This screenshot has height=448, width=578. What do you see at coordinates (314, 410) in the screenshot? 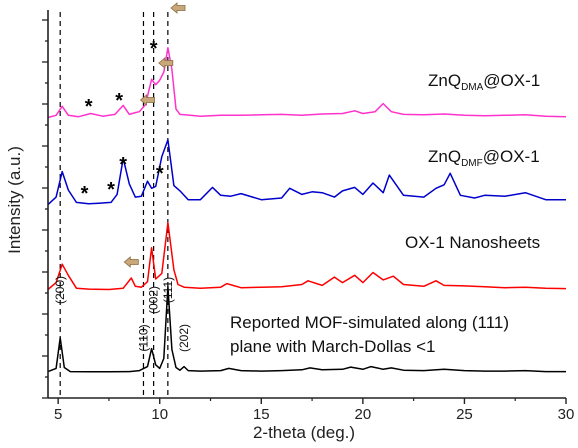
I see `x-ticks: 5 10 15 20 25 30` at bounding box center [314, 410].